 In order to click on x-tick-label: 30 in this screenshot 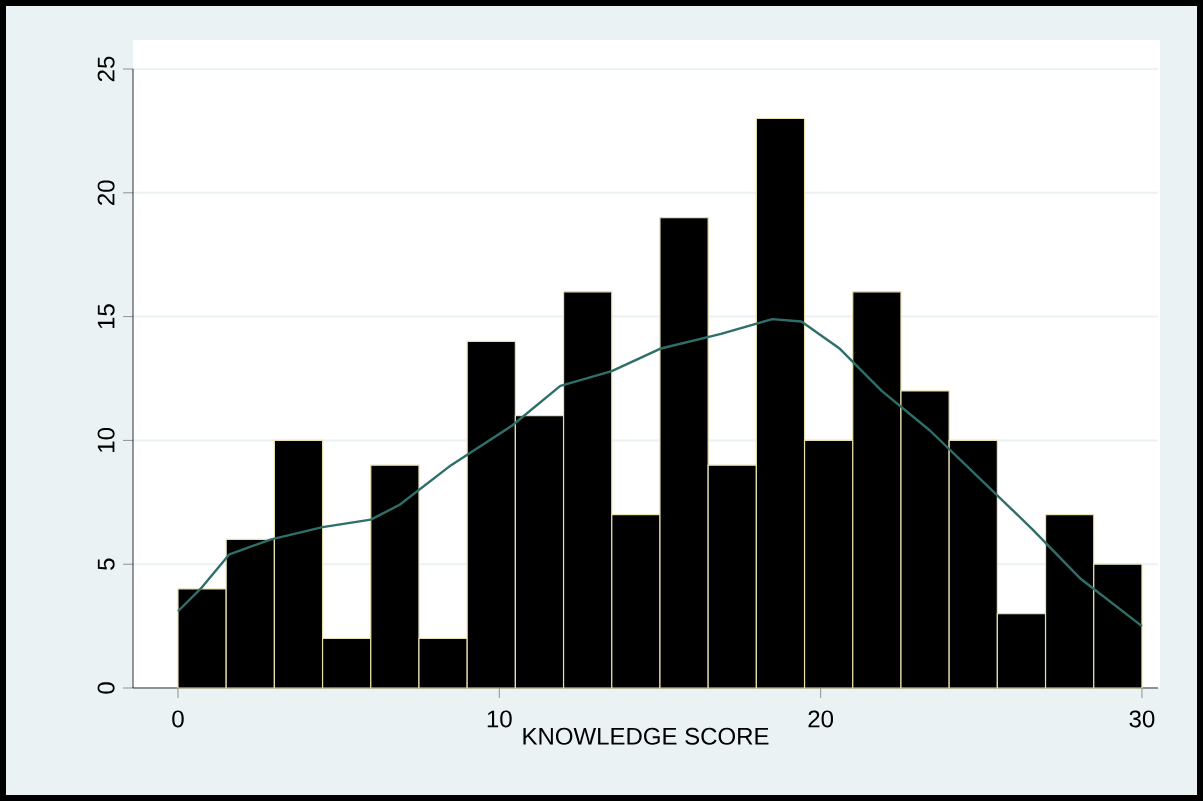, I will do `click(1142, 719)`.